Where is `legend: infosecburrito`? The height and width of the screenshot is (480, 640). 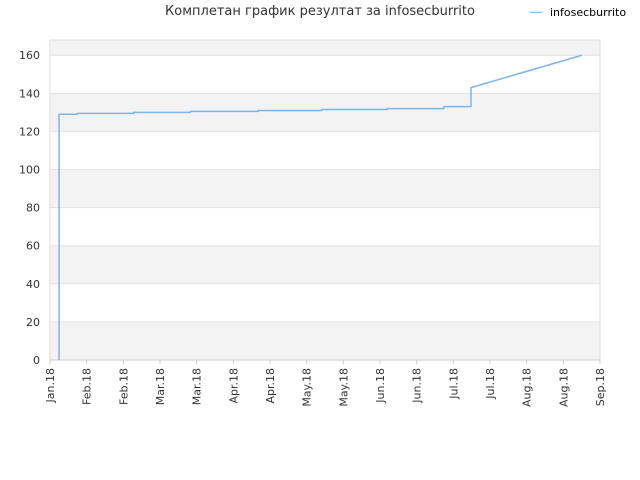 legend: infosecburrito is located at coordinates (578, 12).